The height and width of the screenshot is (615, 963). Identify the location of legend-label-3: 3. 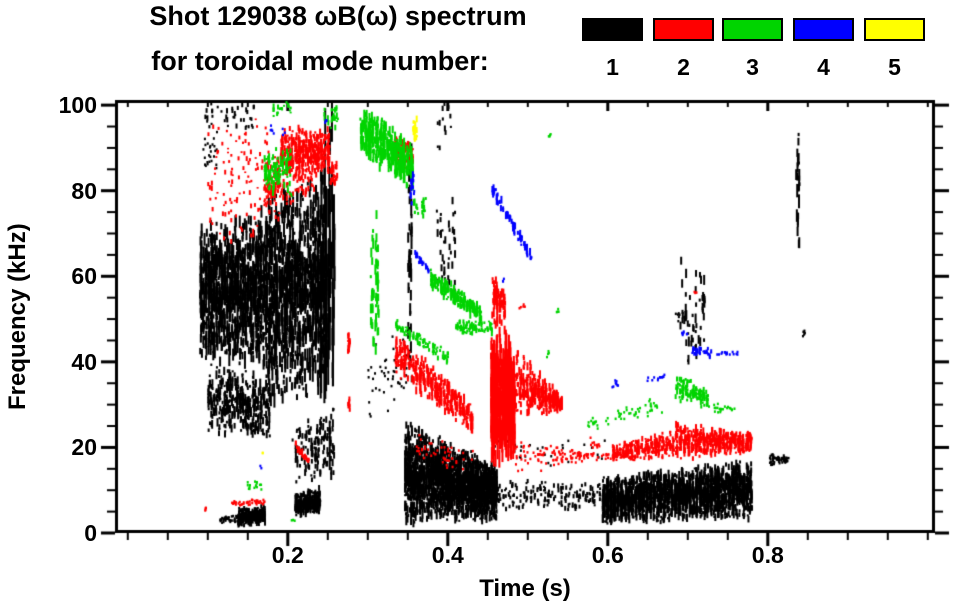
(752, 67).